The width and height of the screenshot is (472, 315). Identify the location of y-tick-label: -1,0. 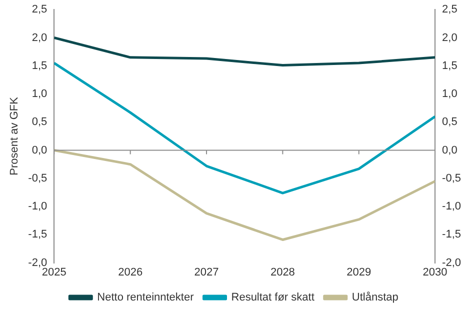
(38, 206).